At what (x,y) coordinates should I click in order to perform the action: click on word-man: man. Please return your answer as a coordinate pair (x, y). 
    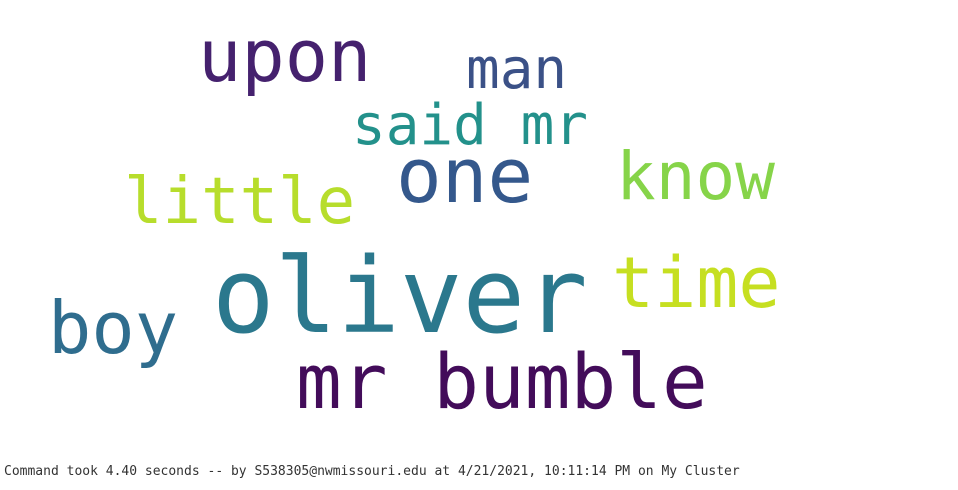
    Looking at the image, I should click on (517, 69).